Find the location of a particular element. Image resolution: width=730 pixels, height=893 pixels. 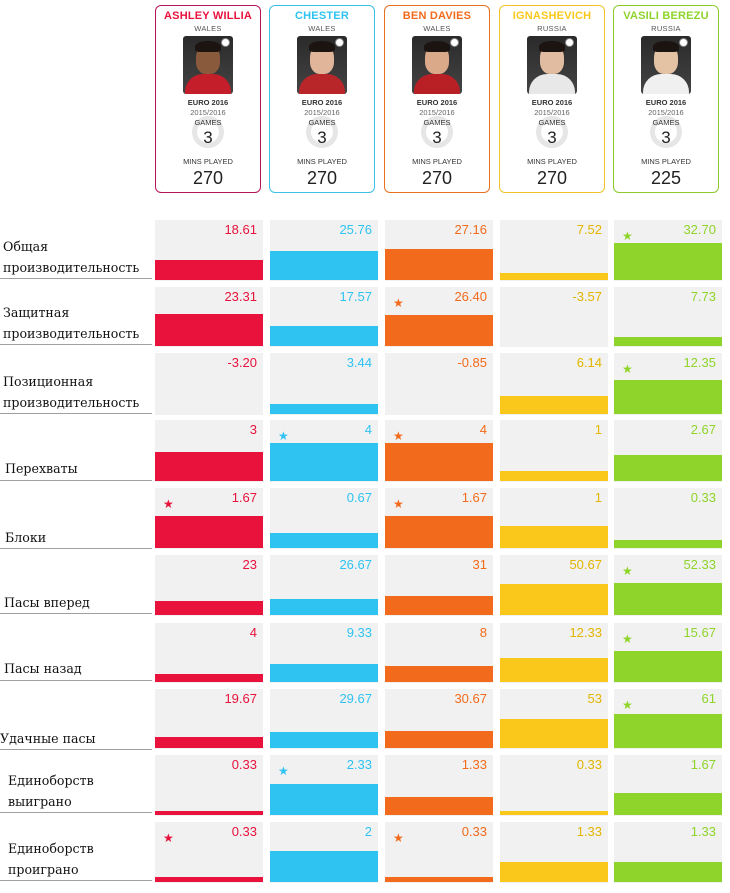

stat-value: 26.67 is located at coordinates (355, 564).